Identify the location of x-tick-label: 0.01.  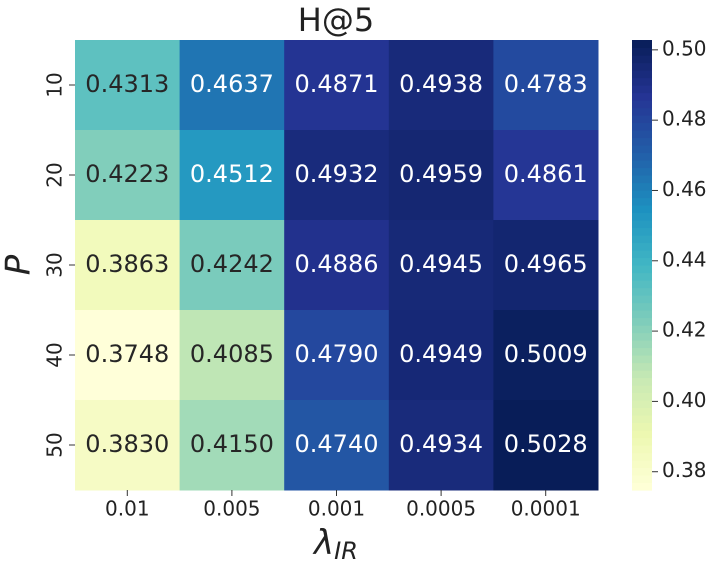
(127, 509).